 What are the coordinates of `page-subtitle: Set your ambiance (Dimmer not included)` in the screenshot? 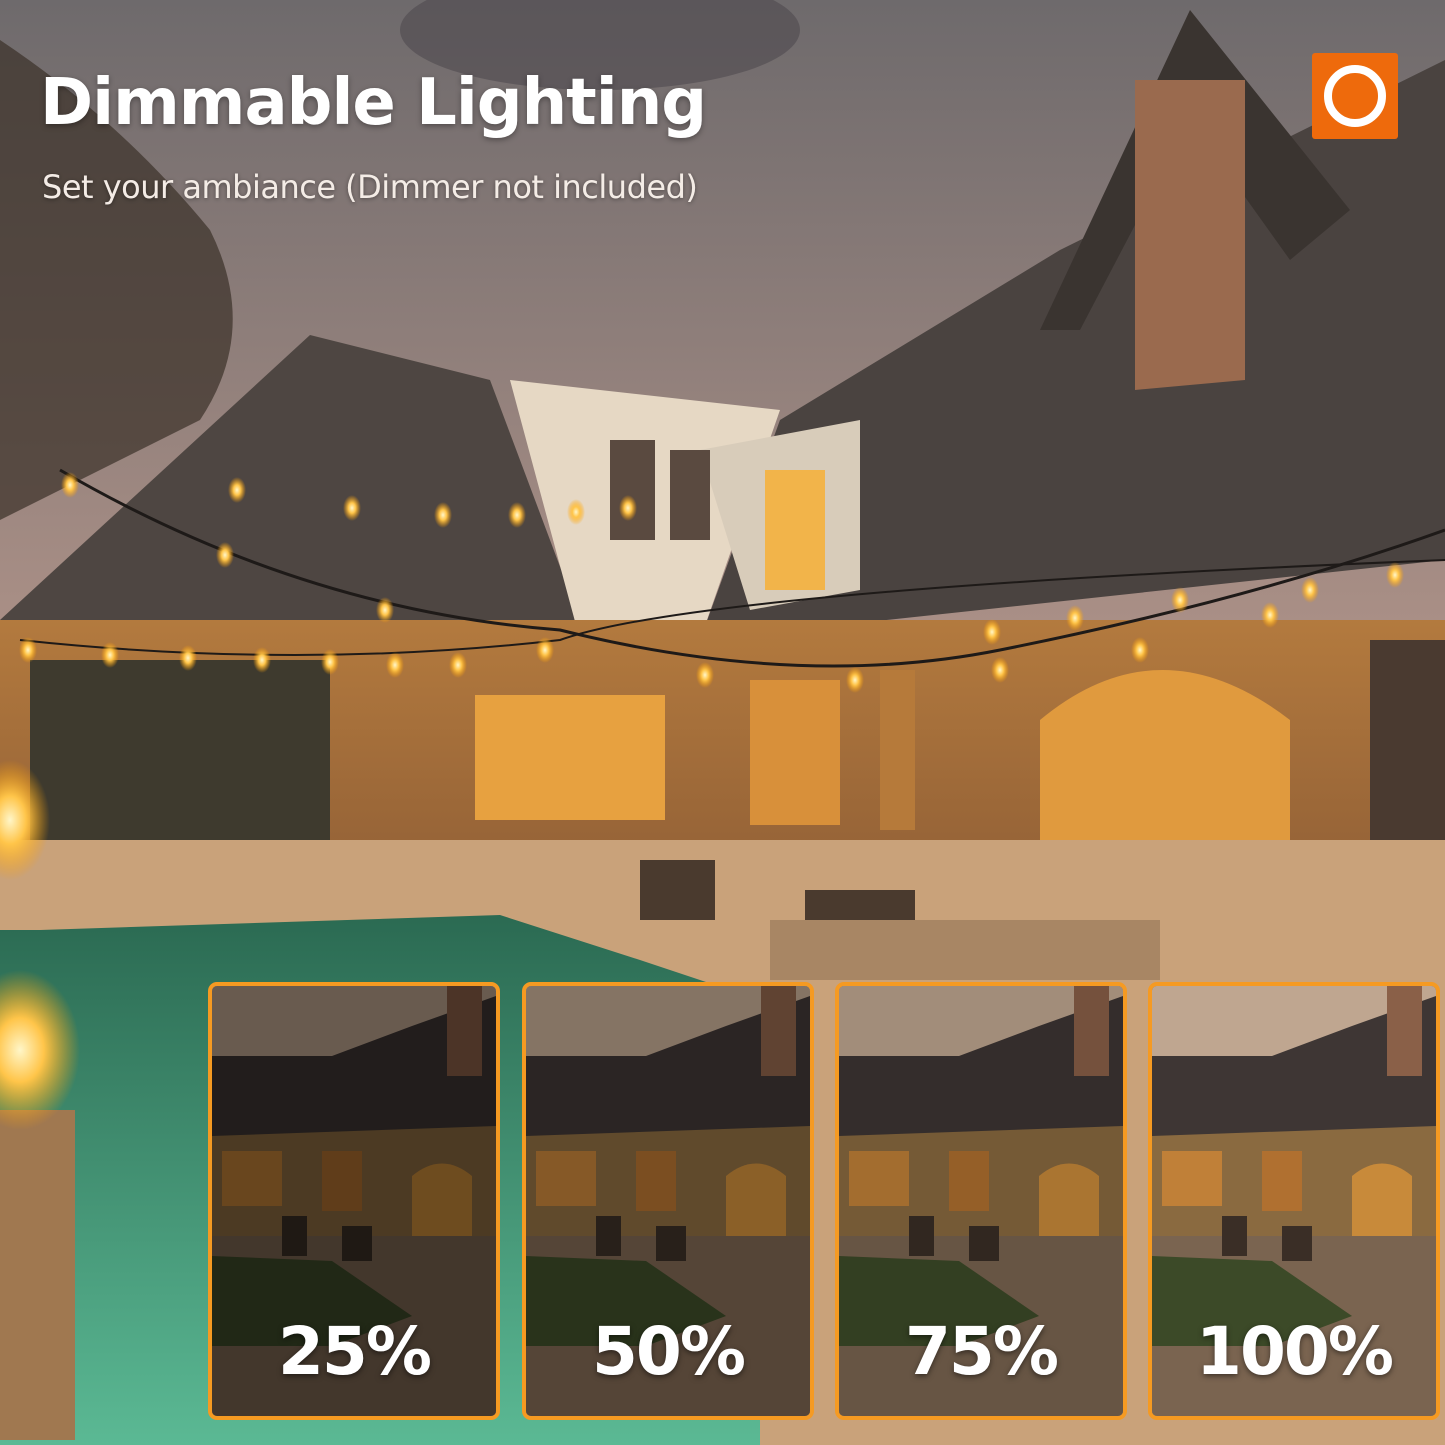 It's located at (370, 187).